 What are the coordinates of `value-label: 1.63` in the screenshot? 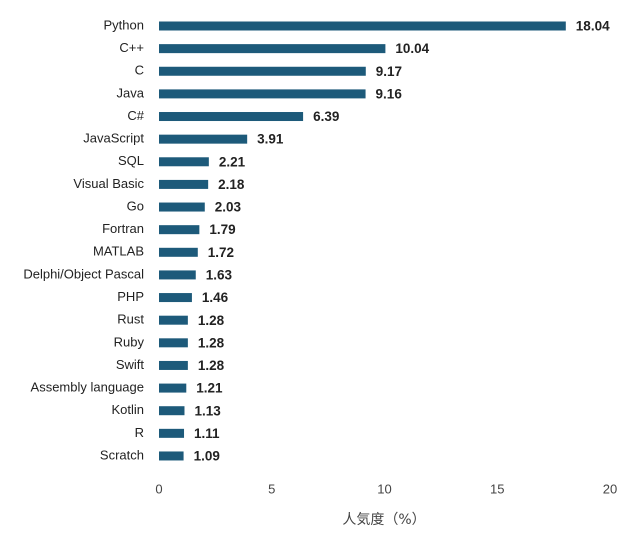 It's located at (219, 274).